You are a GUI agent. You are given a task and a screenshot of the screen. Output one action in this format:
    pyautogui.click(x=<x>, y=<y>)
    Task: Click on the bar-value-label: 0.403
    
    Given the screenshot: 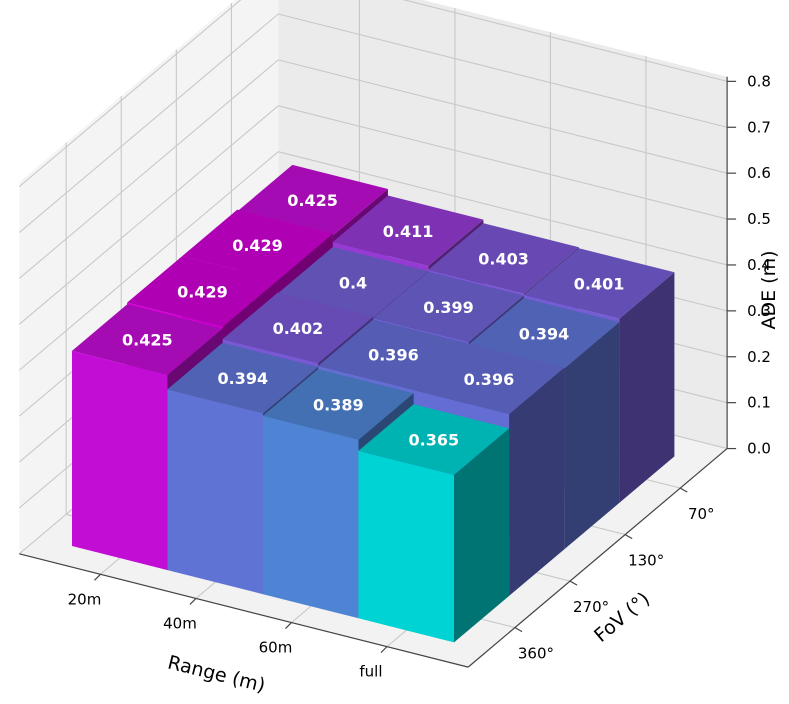 What is the action you would take?
    pyautogui.click(x=503, y=259)
    